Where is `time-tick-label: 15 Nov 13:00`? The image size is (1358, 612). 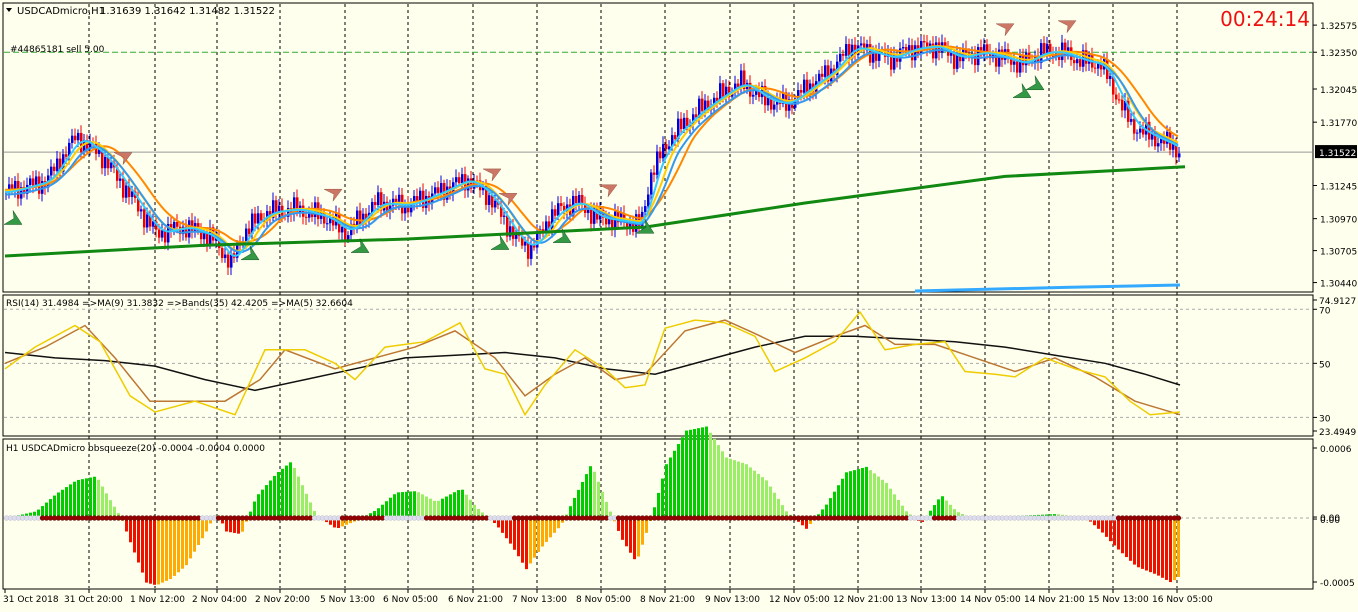 time-tick-label: 15 Nov 13:00 is located at coordinates (1118, 600).